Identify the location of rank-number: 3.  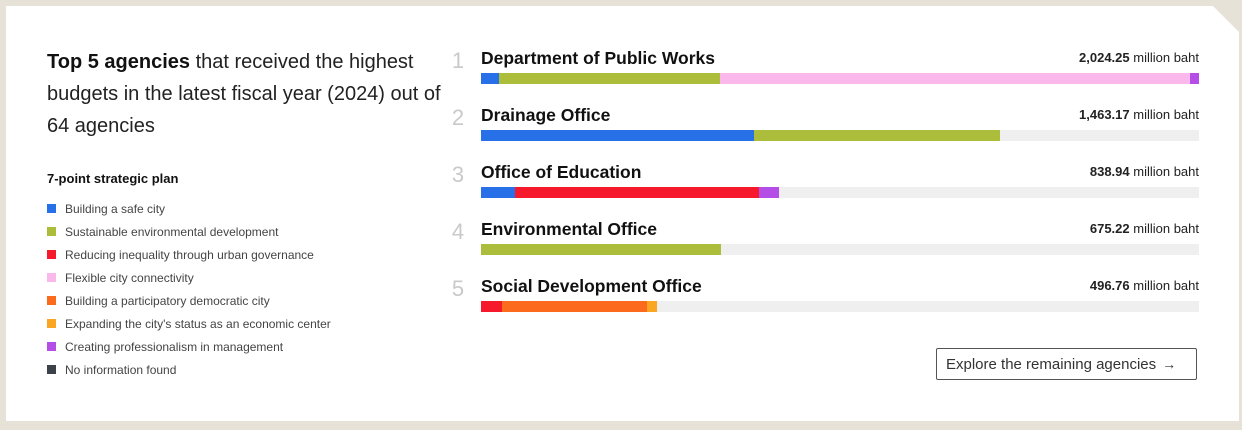
(458, 174).